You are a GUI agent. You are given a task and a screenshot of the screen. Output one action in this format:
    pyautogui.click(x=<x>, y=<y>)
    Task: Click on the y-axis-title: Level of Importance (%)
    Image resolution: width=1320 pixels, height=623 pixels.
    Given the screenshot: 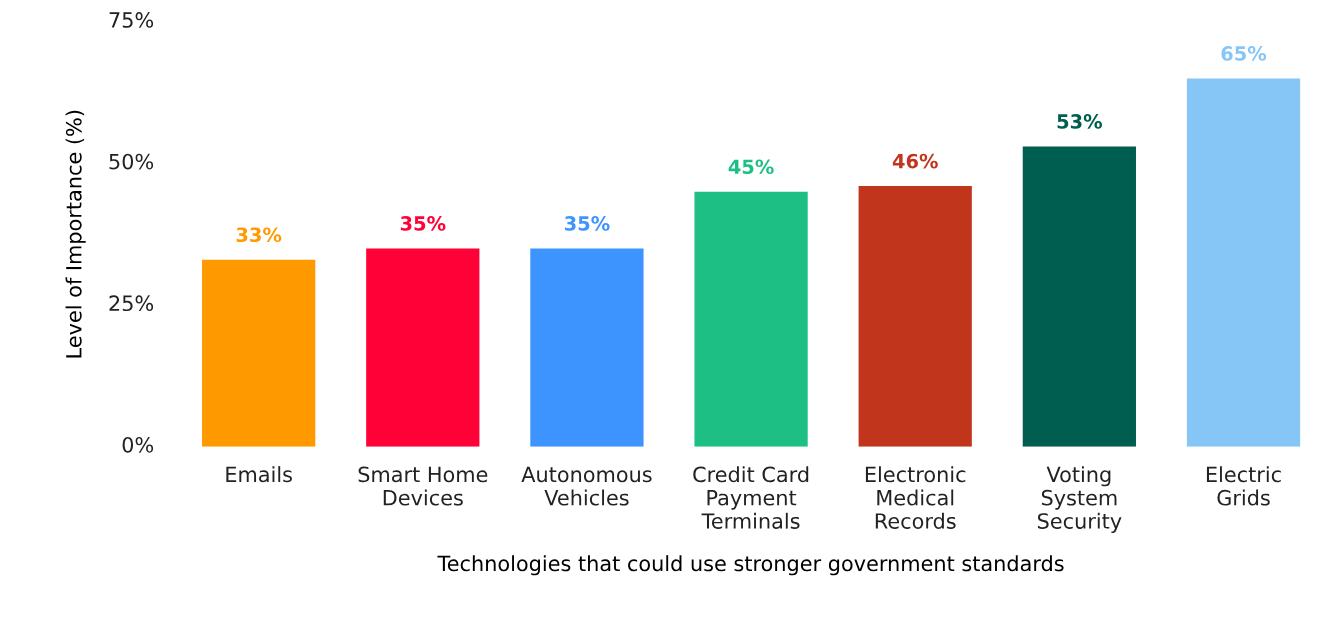 What is the action you would take?
    pyautogui.click(x=75, y=234)
    